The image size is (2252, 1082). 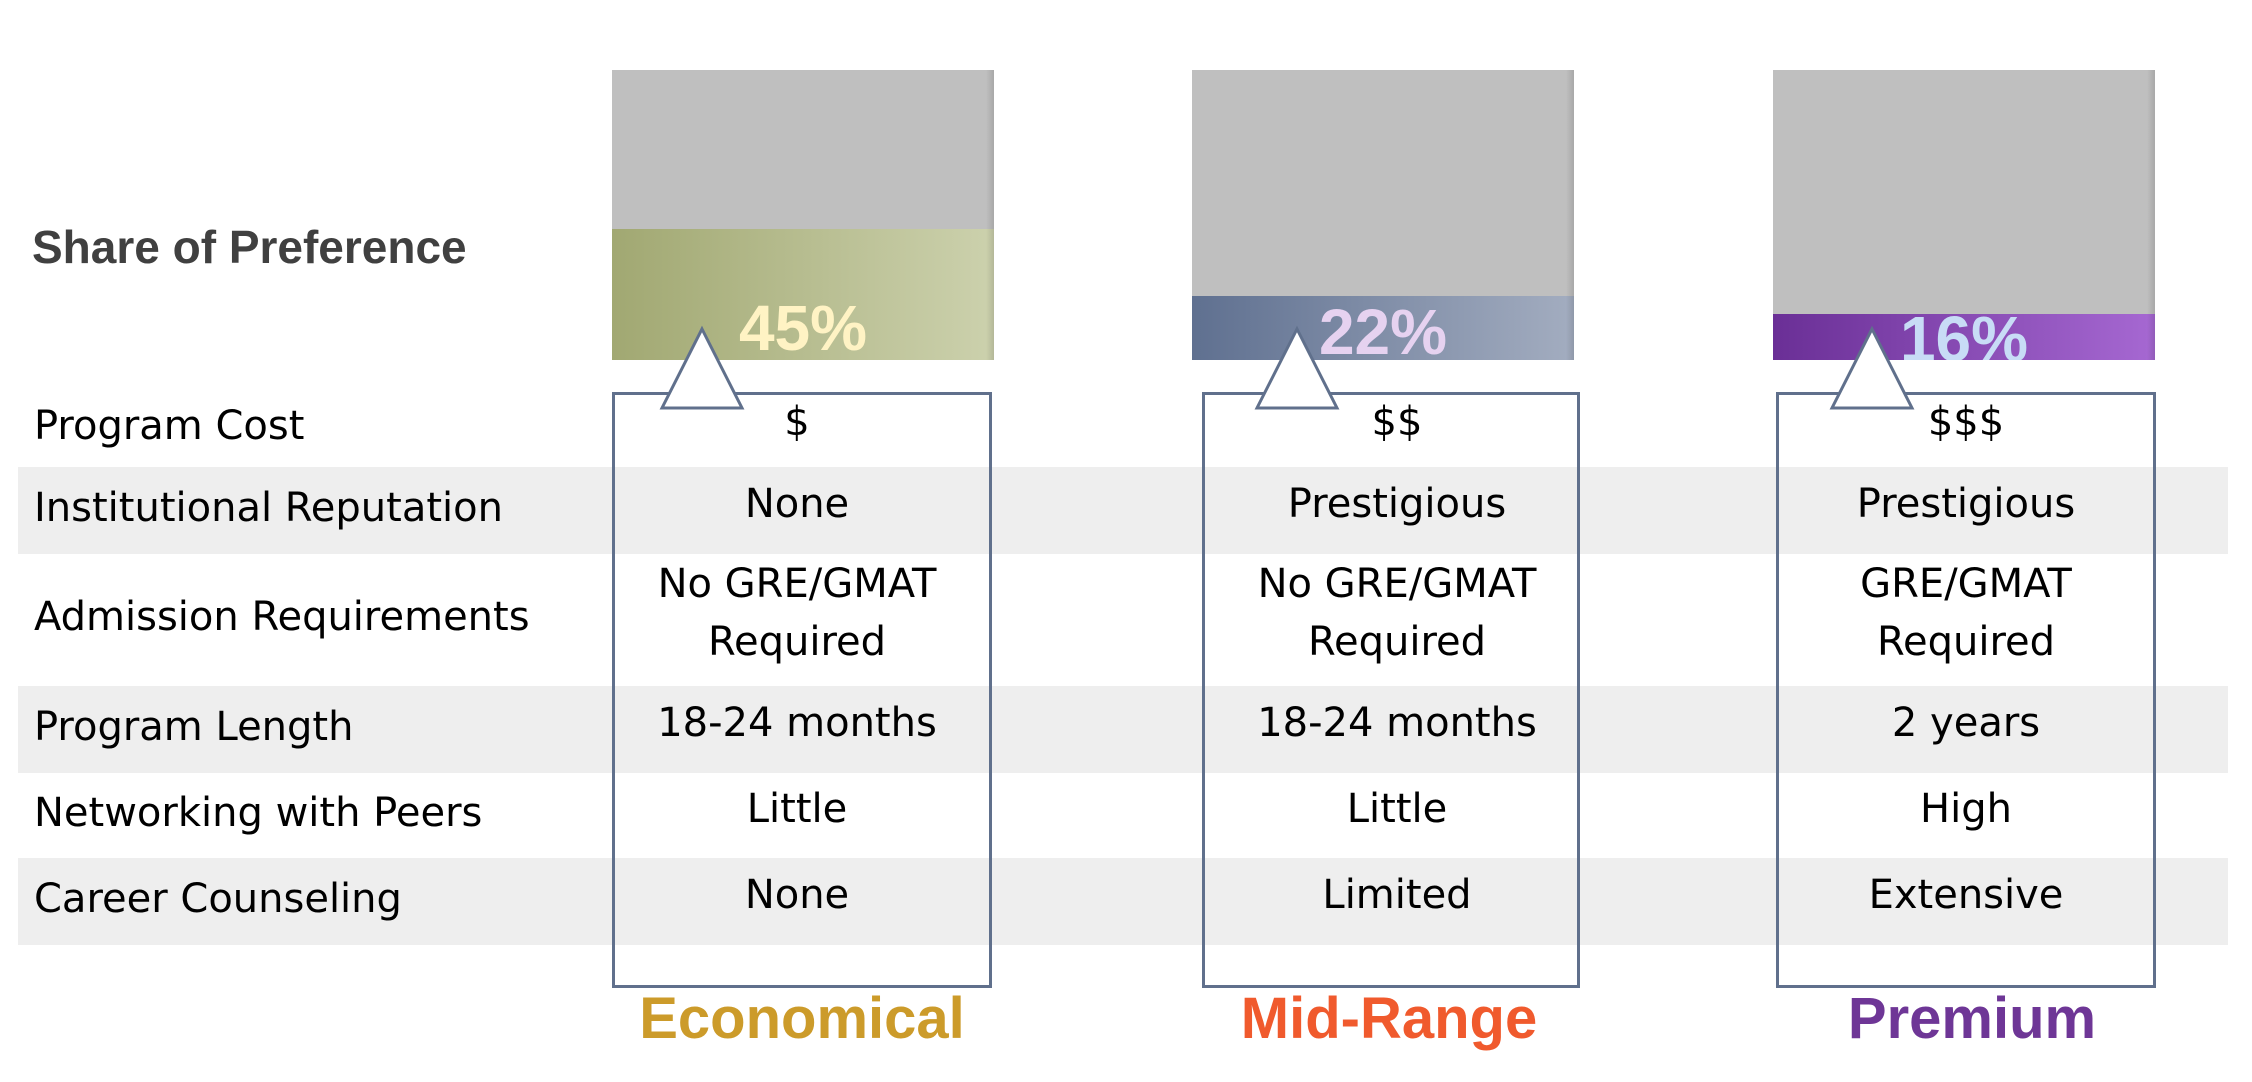 I want to click on cell-mid-range-career-counseling: Limited, so click(x=1397, y=895).